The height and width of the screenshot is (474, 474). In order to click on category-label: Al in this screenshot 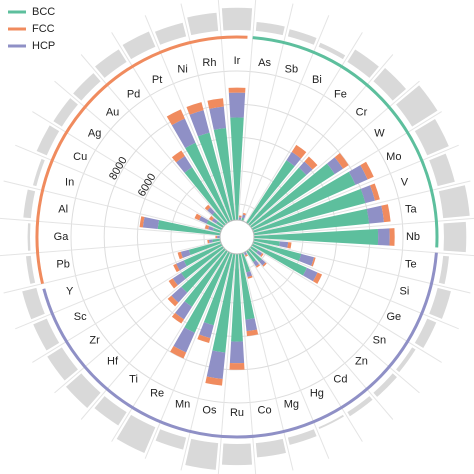, I will do `click(63, 209)`.